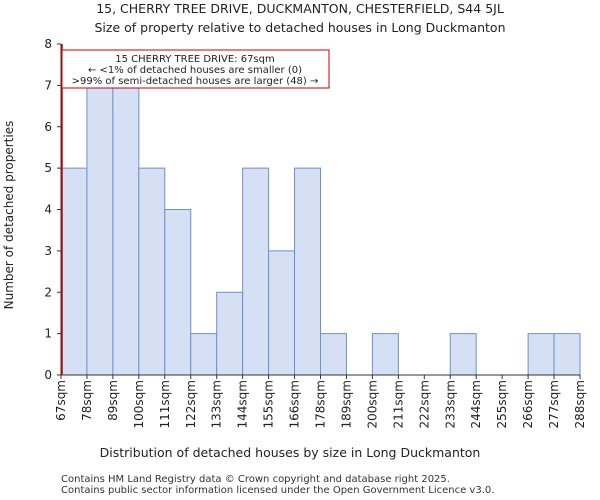 Image resolution: width=600 pixels, height=500 pixels. I want to click on y-axis: 0 1 2 3 4 5 6 7 8, so click(53, 209).